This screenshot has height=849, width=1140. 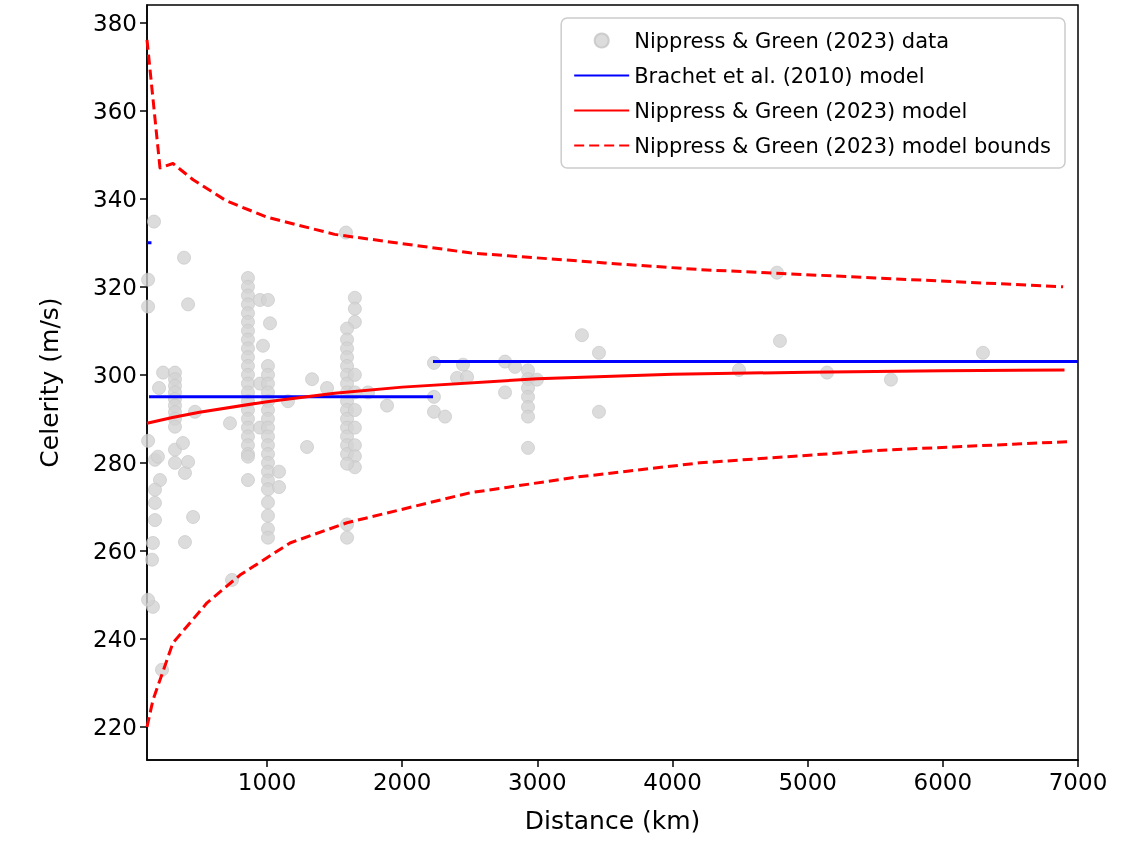 What do you see at coordinates (115, 22) in the screenshot?
I see `y-tick-label: 380` at bounding box center [115, 22].